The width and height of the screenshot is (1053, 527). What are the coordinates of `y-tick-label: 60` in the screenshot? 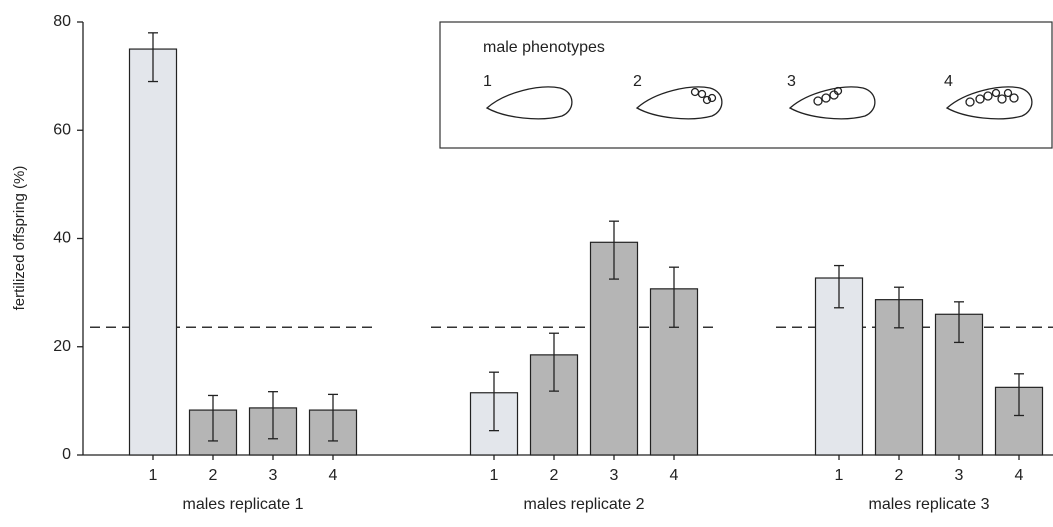 It's located at (62, 129).